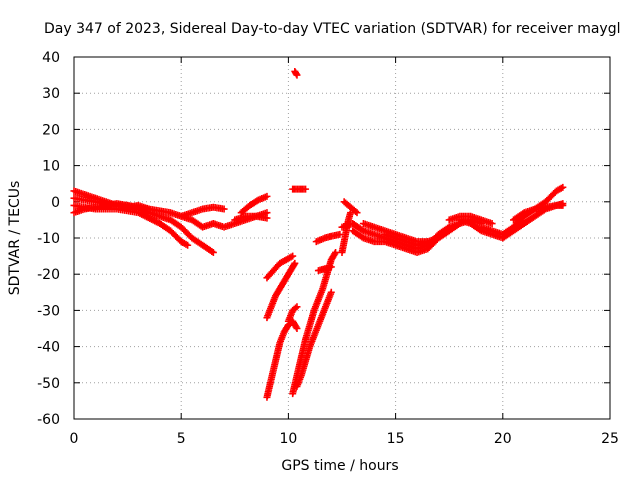 The width and height of the screenshot is (640, 480). What do you see at coordinates (610, 439) in the screenshot?
I see `x-tick-label: 25` at bounding box center [610, 439].